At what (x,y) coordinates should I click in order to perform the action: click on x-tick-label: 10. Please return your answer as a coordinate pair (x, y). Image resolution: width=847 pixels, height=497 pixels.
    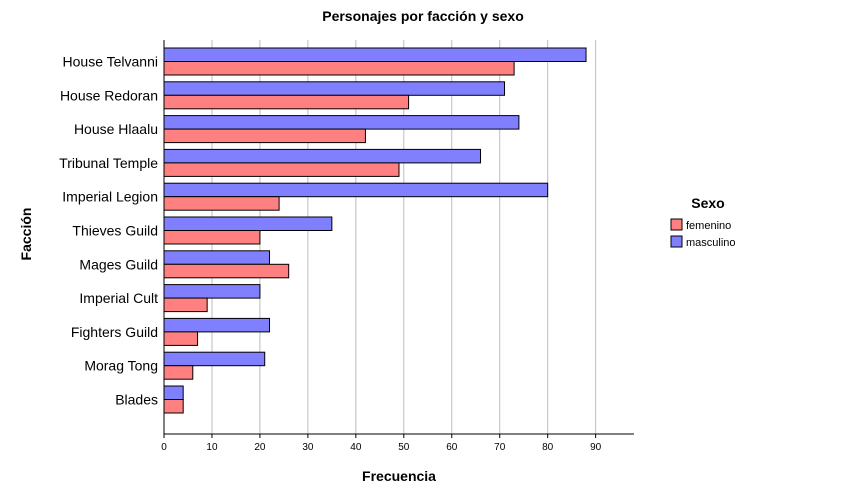
    Looking at the image, I should click on (212, 447).